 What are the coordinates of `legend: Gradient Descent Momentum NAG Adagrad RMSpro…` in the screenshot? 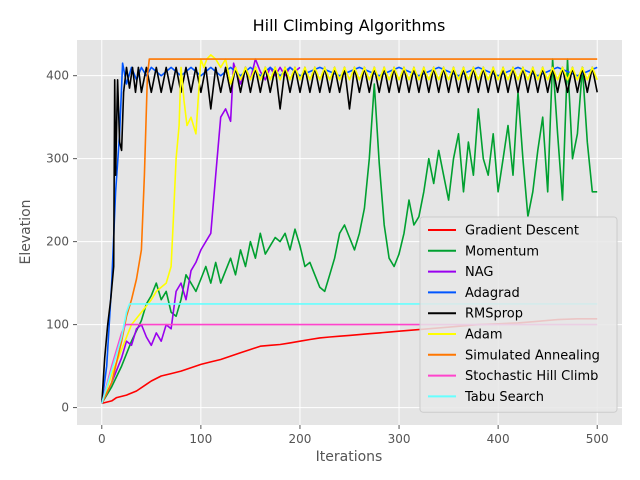 It's located at (518, 314).